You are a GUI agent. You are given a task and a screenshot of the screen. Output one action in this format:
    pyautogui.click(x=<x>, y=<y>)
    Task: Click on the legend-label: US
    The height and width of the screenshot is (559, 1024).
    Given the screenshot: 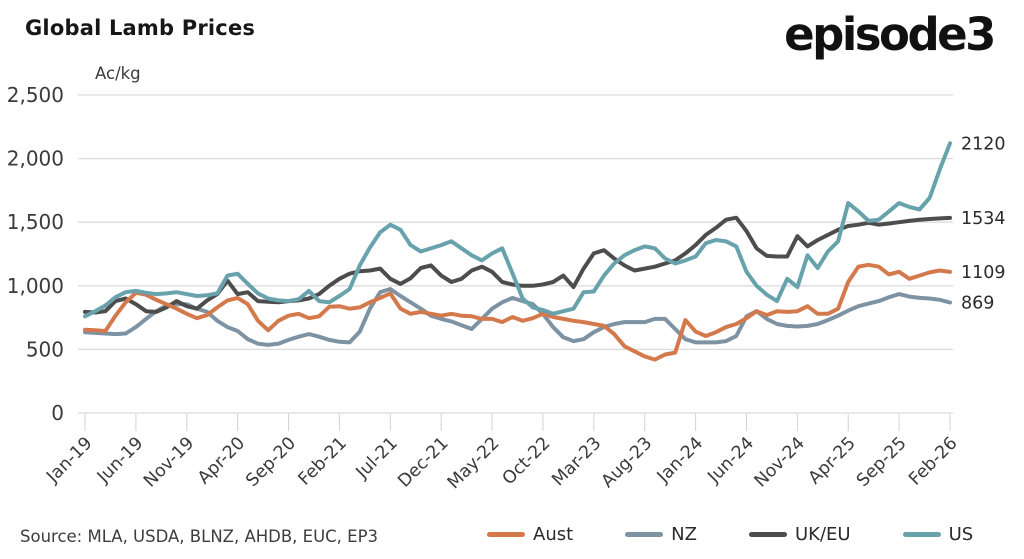 What is the action you would take?
    pyautogui.click(x=961, y=534)
    